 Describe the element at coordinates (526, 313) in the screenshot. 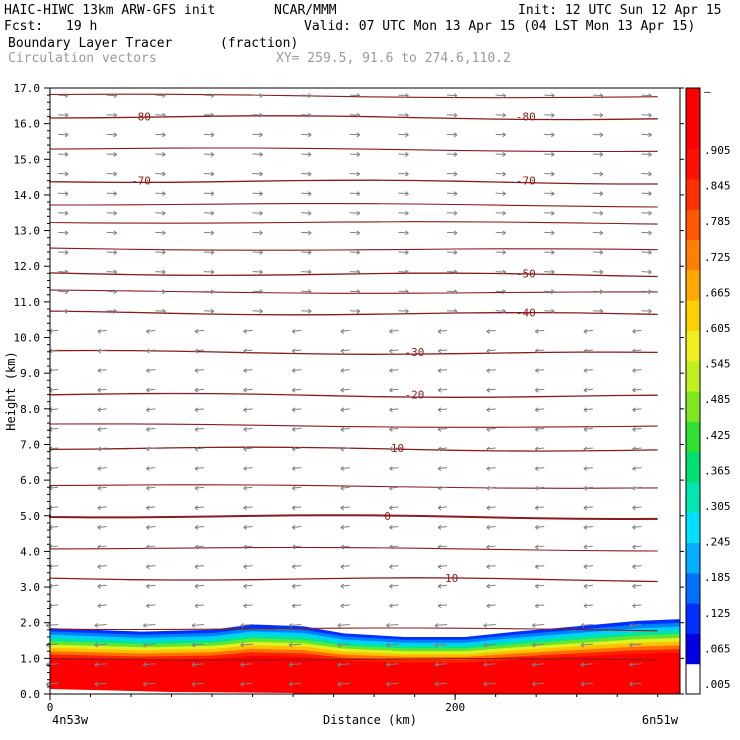

I see `contour-label: -40` at that location.